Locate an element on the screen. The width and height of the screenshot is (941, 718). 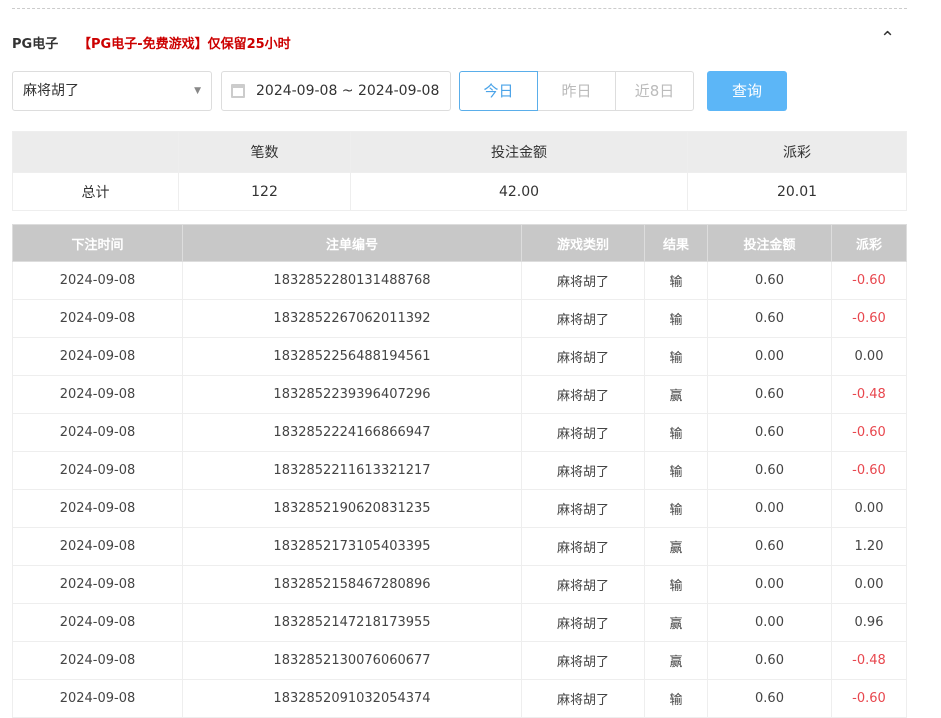
summary-header-cell: 投注金额 is located at coordinates (519, 152).